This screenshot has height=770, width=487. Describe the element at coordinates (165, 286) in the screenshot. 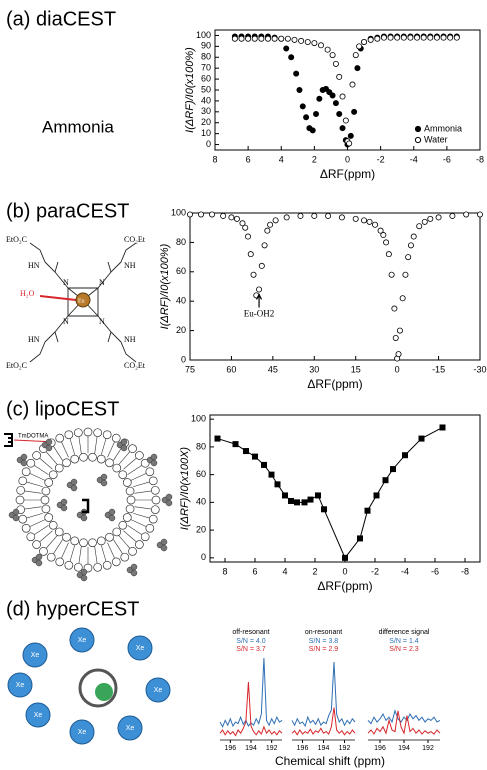

I see `y-axis-label: I(ΔRF)/I0(x100%)` at that location.